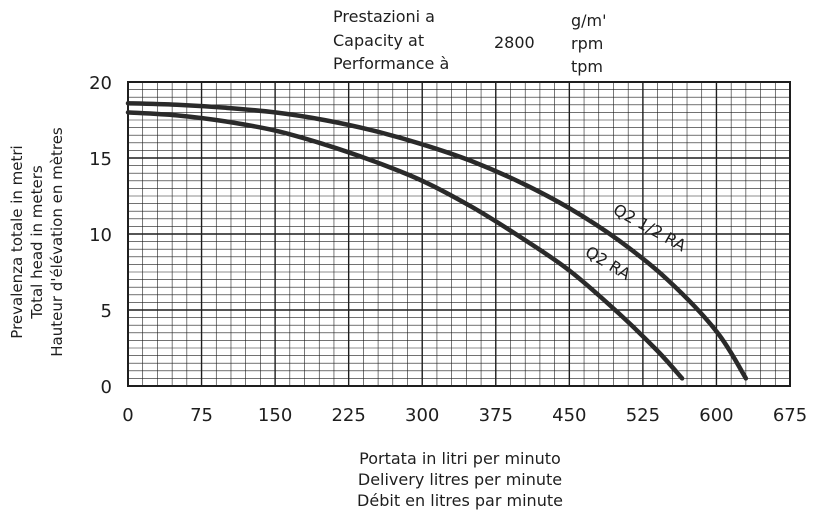  What do you see at coordinates (587, 43) in the screenshot?
I see `header-unit-2: rpm` at bounding box center [587, 43].